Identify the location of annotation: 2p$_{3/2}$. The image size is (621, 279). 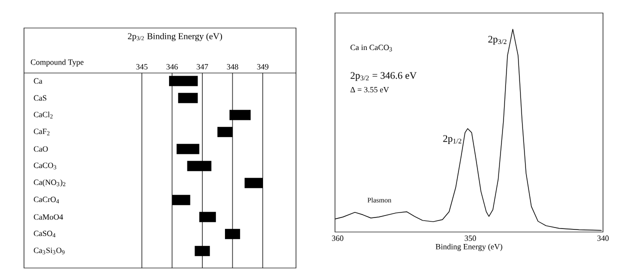
(497, 40).